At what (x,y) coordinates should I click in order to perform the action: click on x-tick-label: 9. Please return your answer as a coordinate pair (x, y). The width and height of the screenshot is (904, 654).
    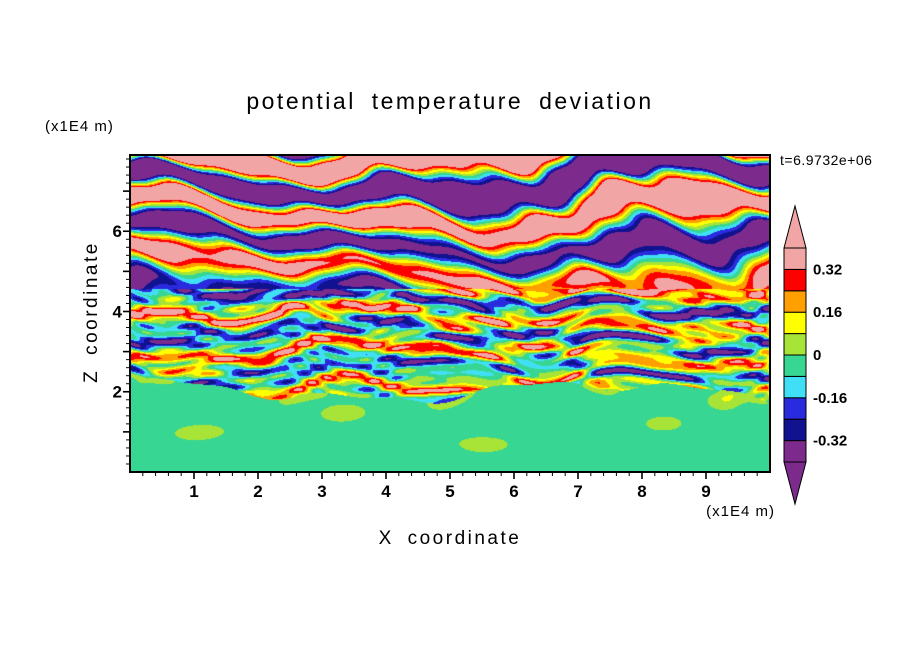
    Looking at the image, I should click on (705, 491).